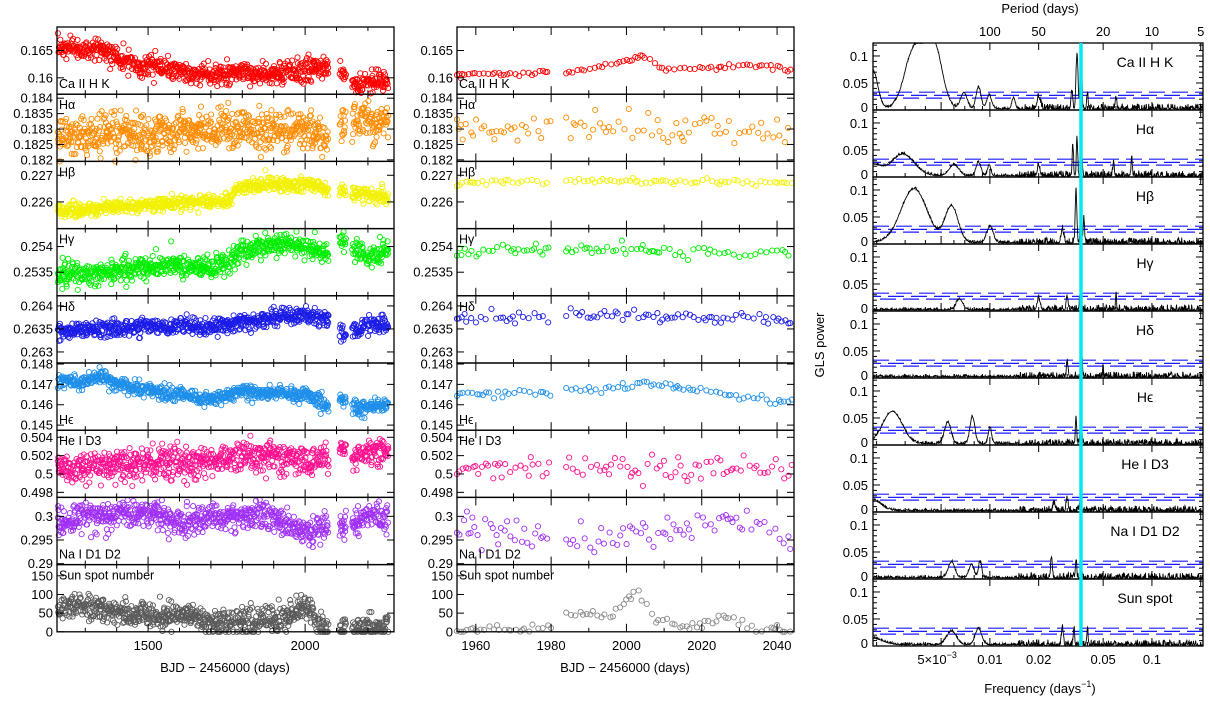 The width and height of the screenshot is (1210, 701). Describe the element at coordinates (36, 246) in the screenshot. I see `y-tick-label: 0.254` at that location.